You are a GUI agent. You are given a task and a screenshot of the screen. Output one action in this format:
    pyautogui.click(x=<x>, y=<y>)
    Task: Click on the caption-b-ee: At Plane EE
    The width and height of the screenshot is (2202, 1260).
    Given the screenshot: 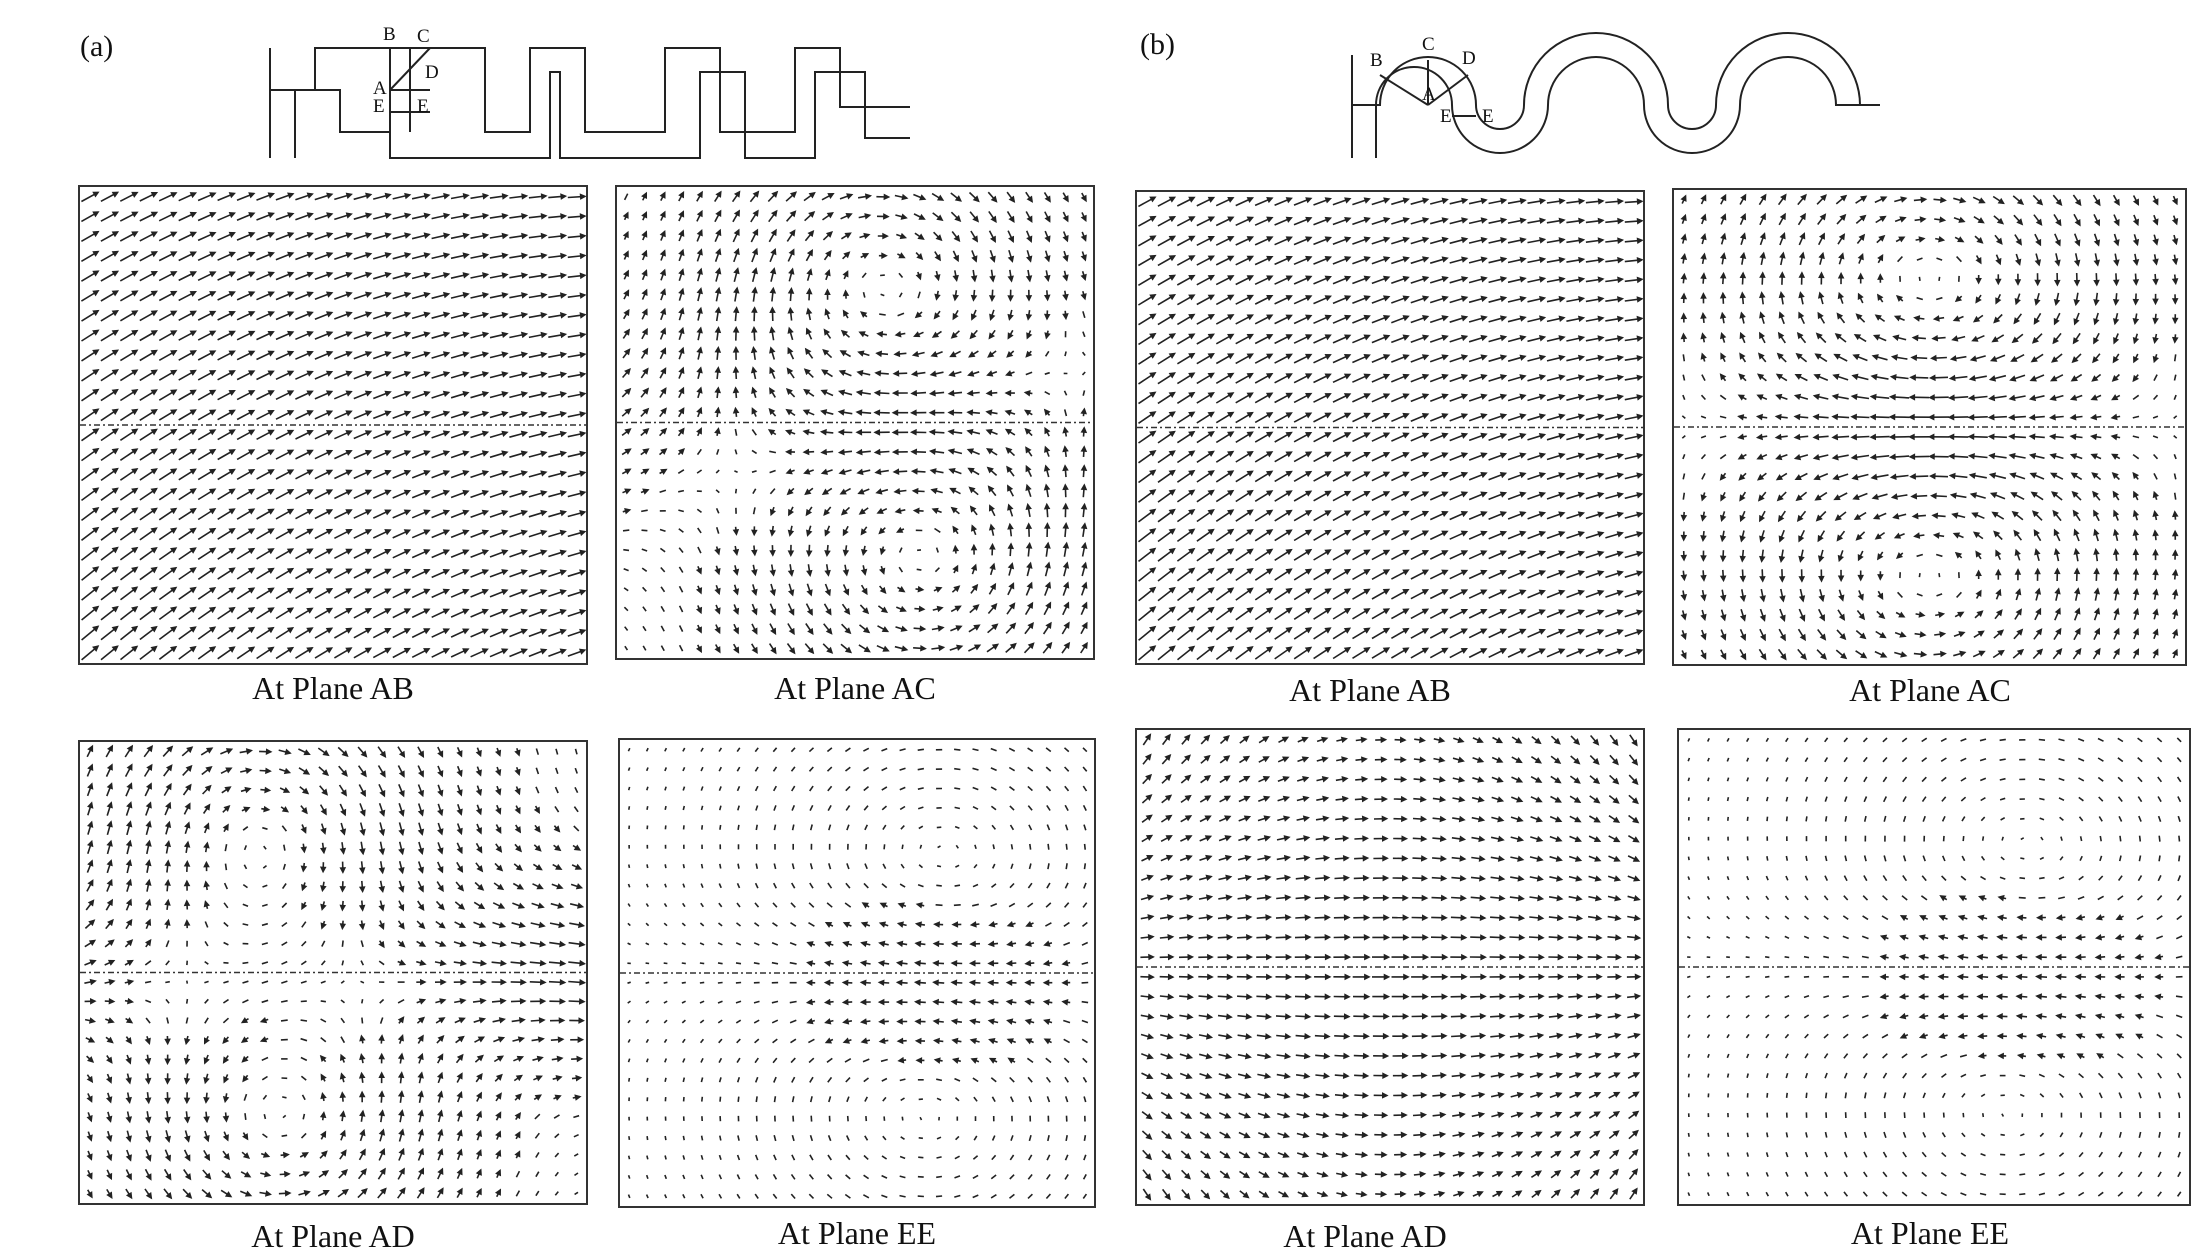 What is the action you would take?
    pyautogui.click(x=1930, y=1233)
    